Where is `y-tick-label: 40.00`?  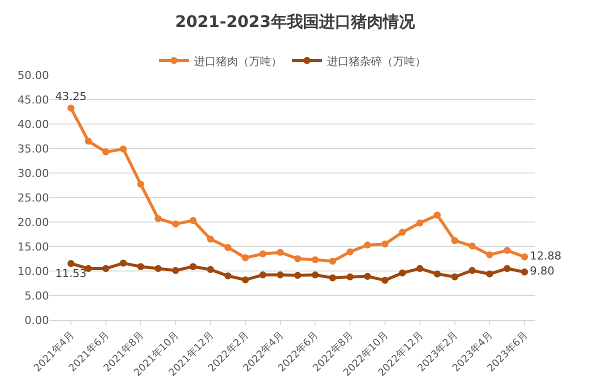
y-tick-label: 40.00 is located at coordinates (33, 124).